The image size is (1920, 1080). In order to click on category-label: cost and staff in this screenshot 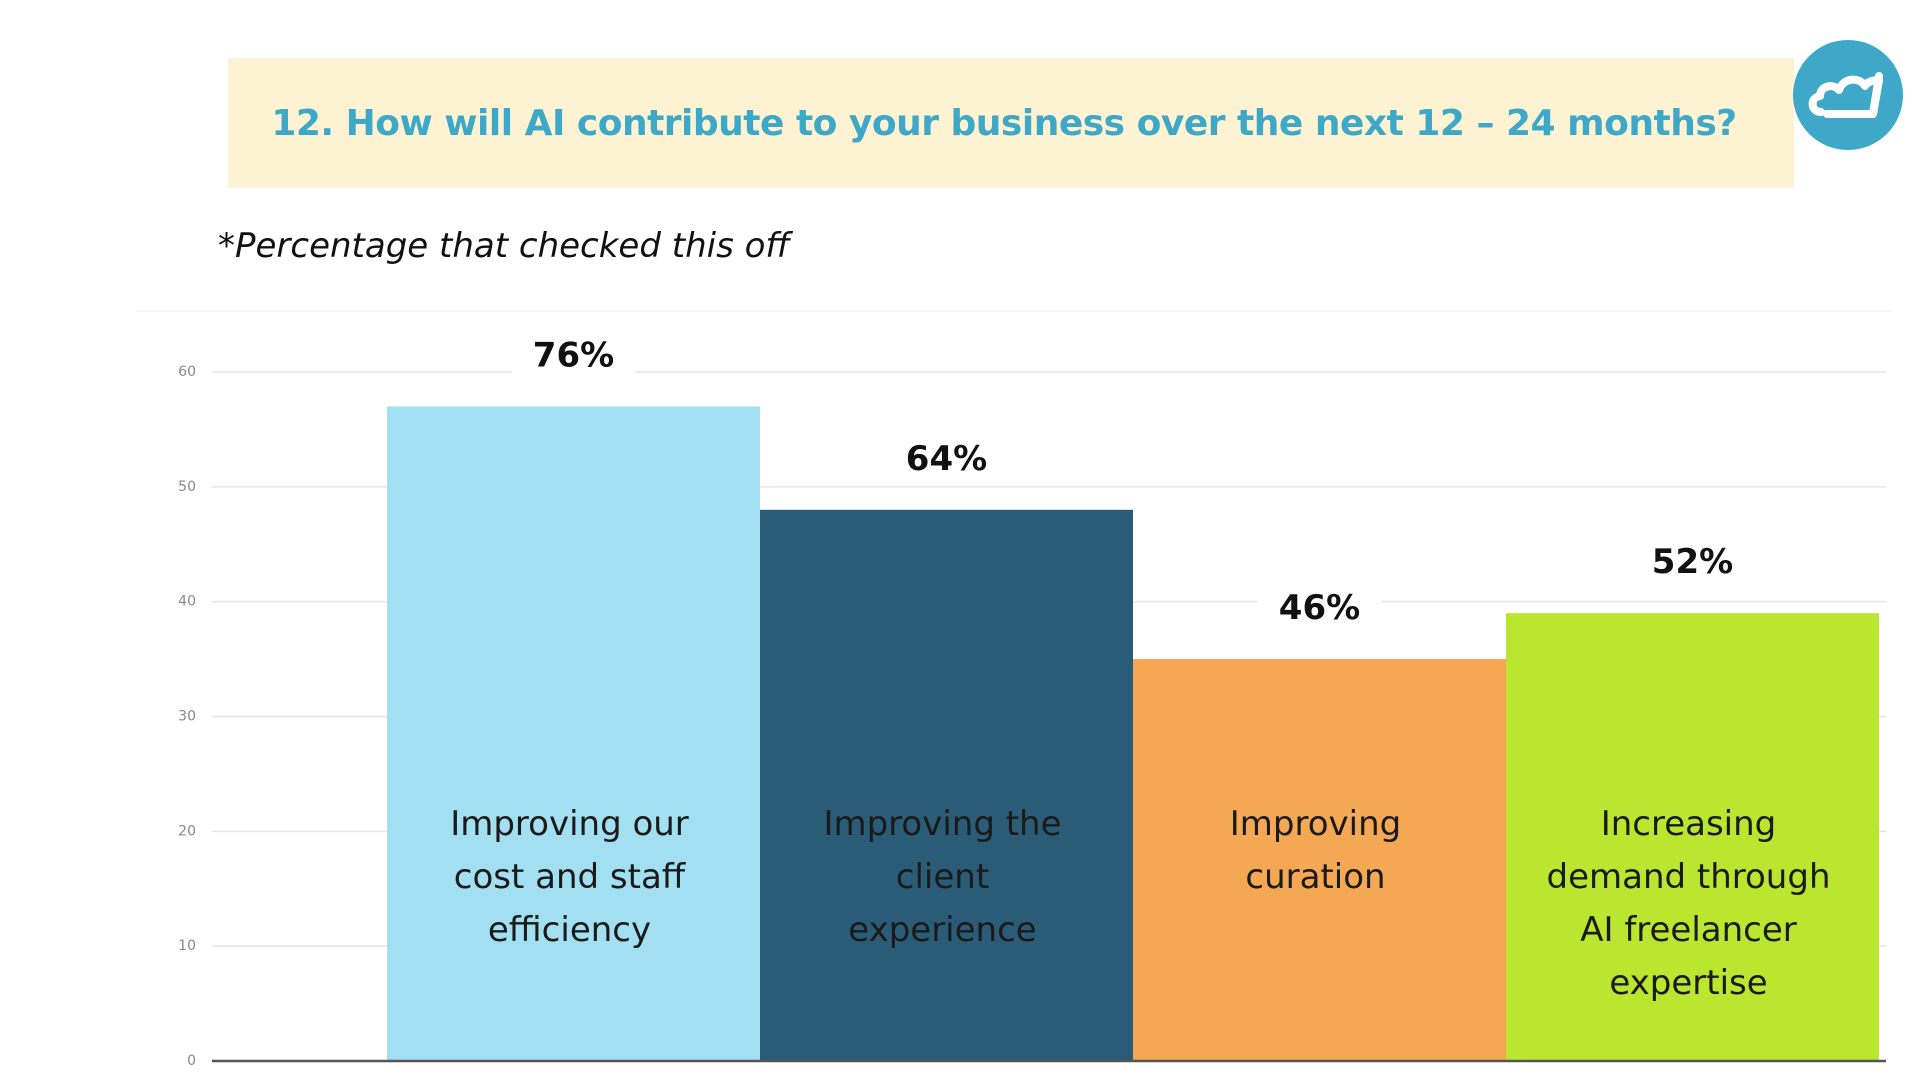, I will do `click(570, 877)`.